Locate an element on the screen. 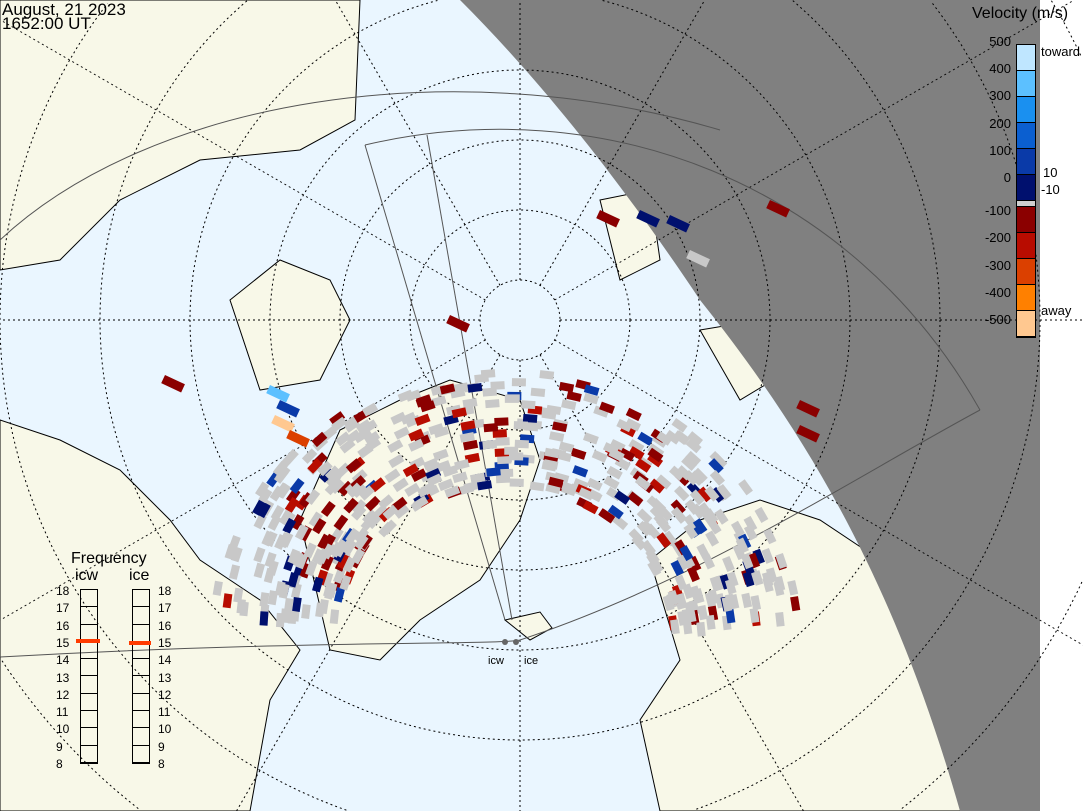 This screenshot has height=811, width=1083. velocity-tick: 0 is located at coordinates (1007, 177).